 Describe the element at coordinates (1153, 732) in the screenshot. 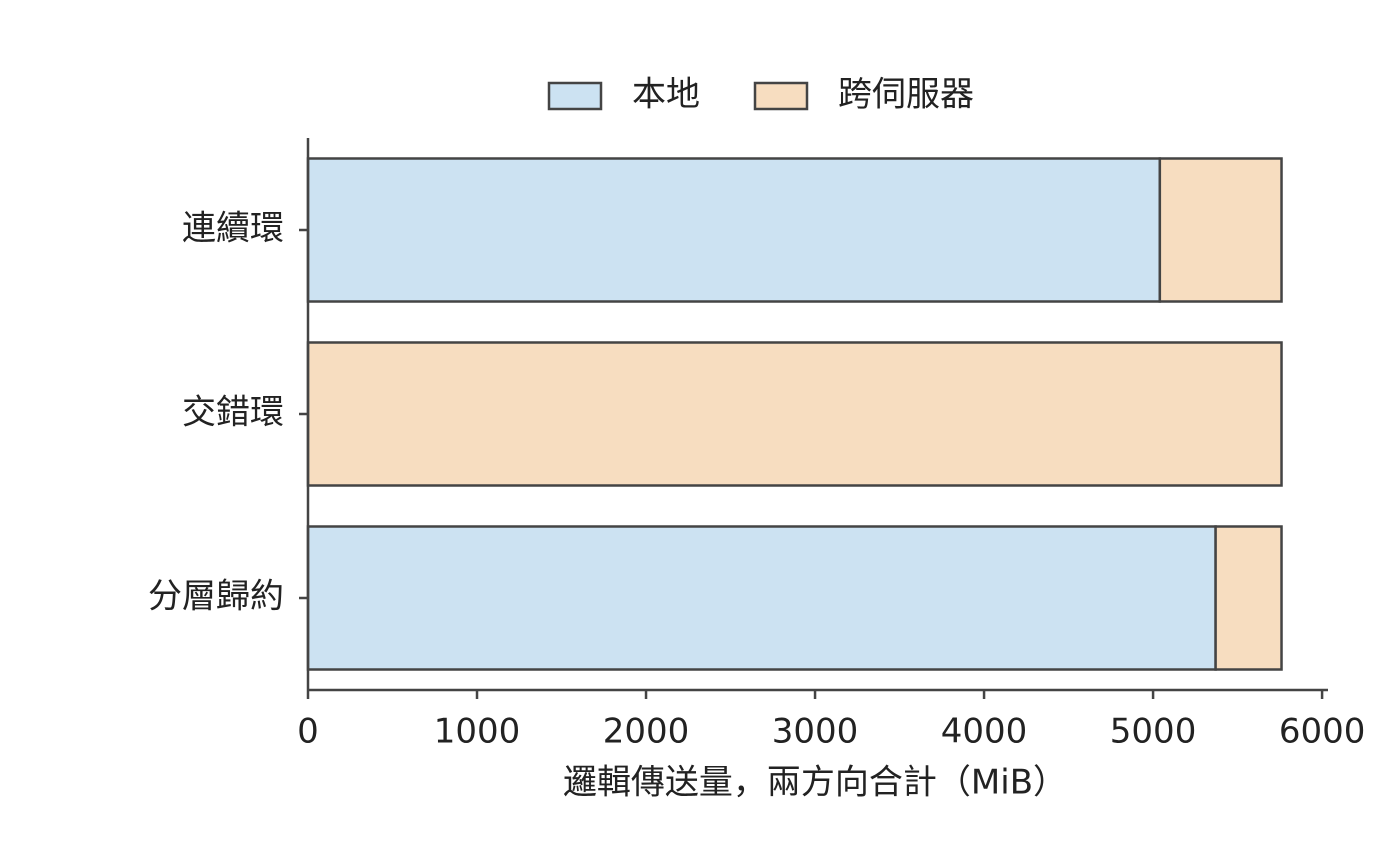

I see `x-tick-label: 5000` at that location.